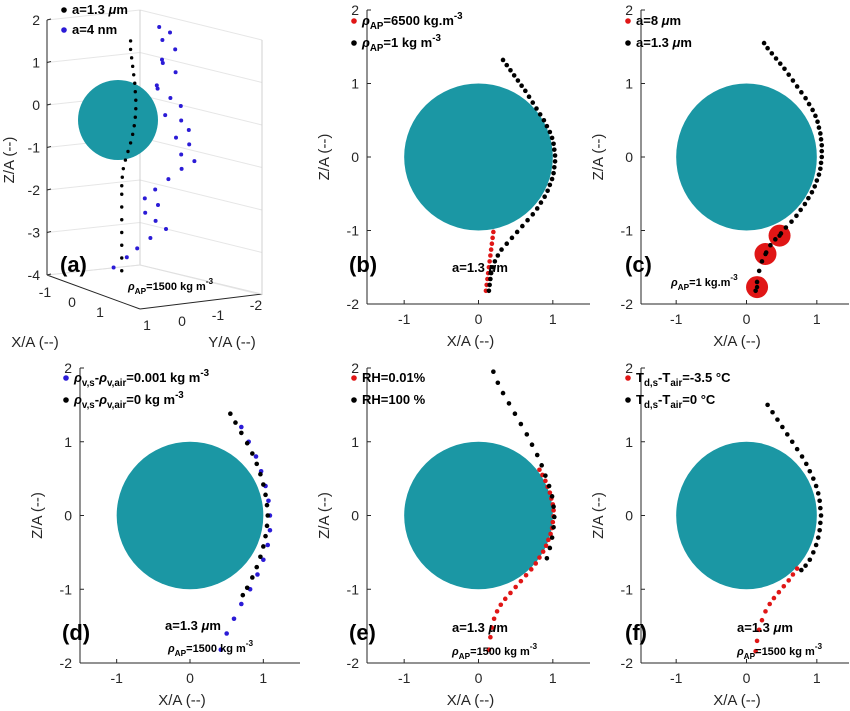  Describe the element at coordinates (355, 10) in the screenshot. I see `y-tick-label: 2` at that location.